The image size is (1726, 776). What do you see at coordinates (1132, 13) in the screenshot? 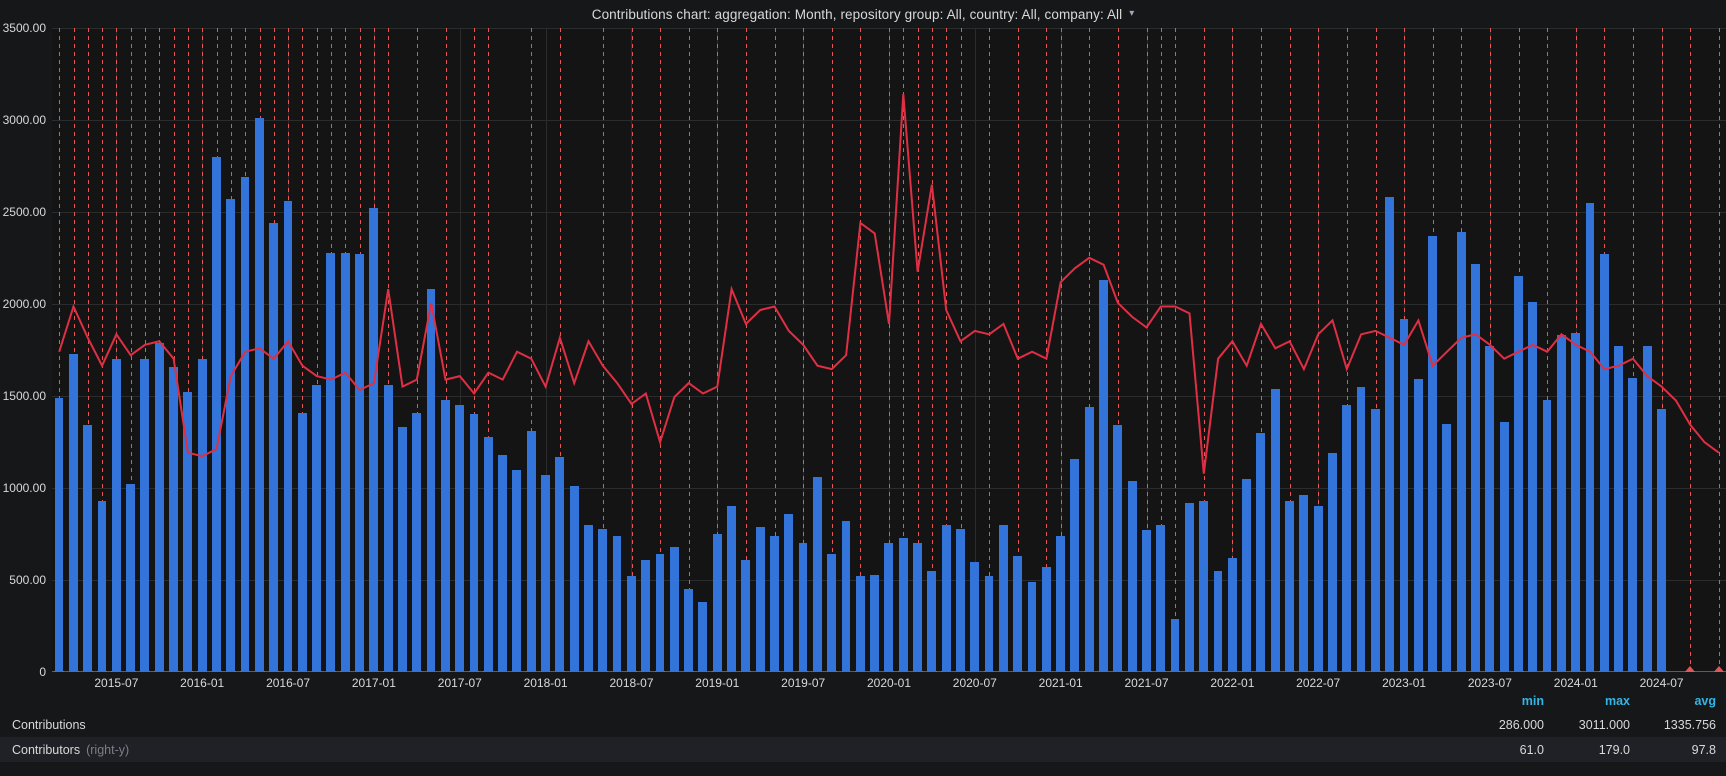
I see `chevron-down-icon: ▾` at bounding box center [1132, 13].